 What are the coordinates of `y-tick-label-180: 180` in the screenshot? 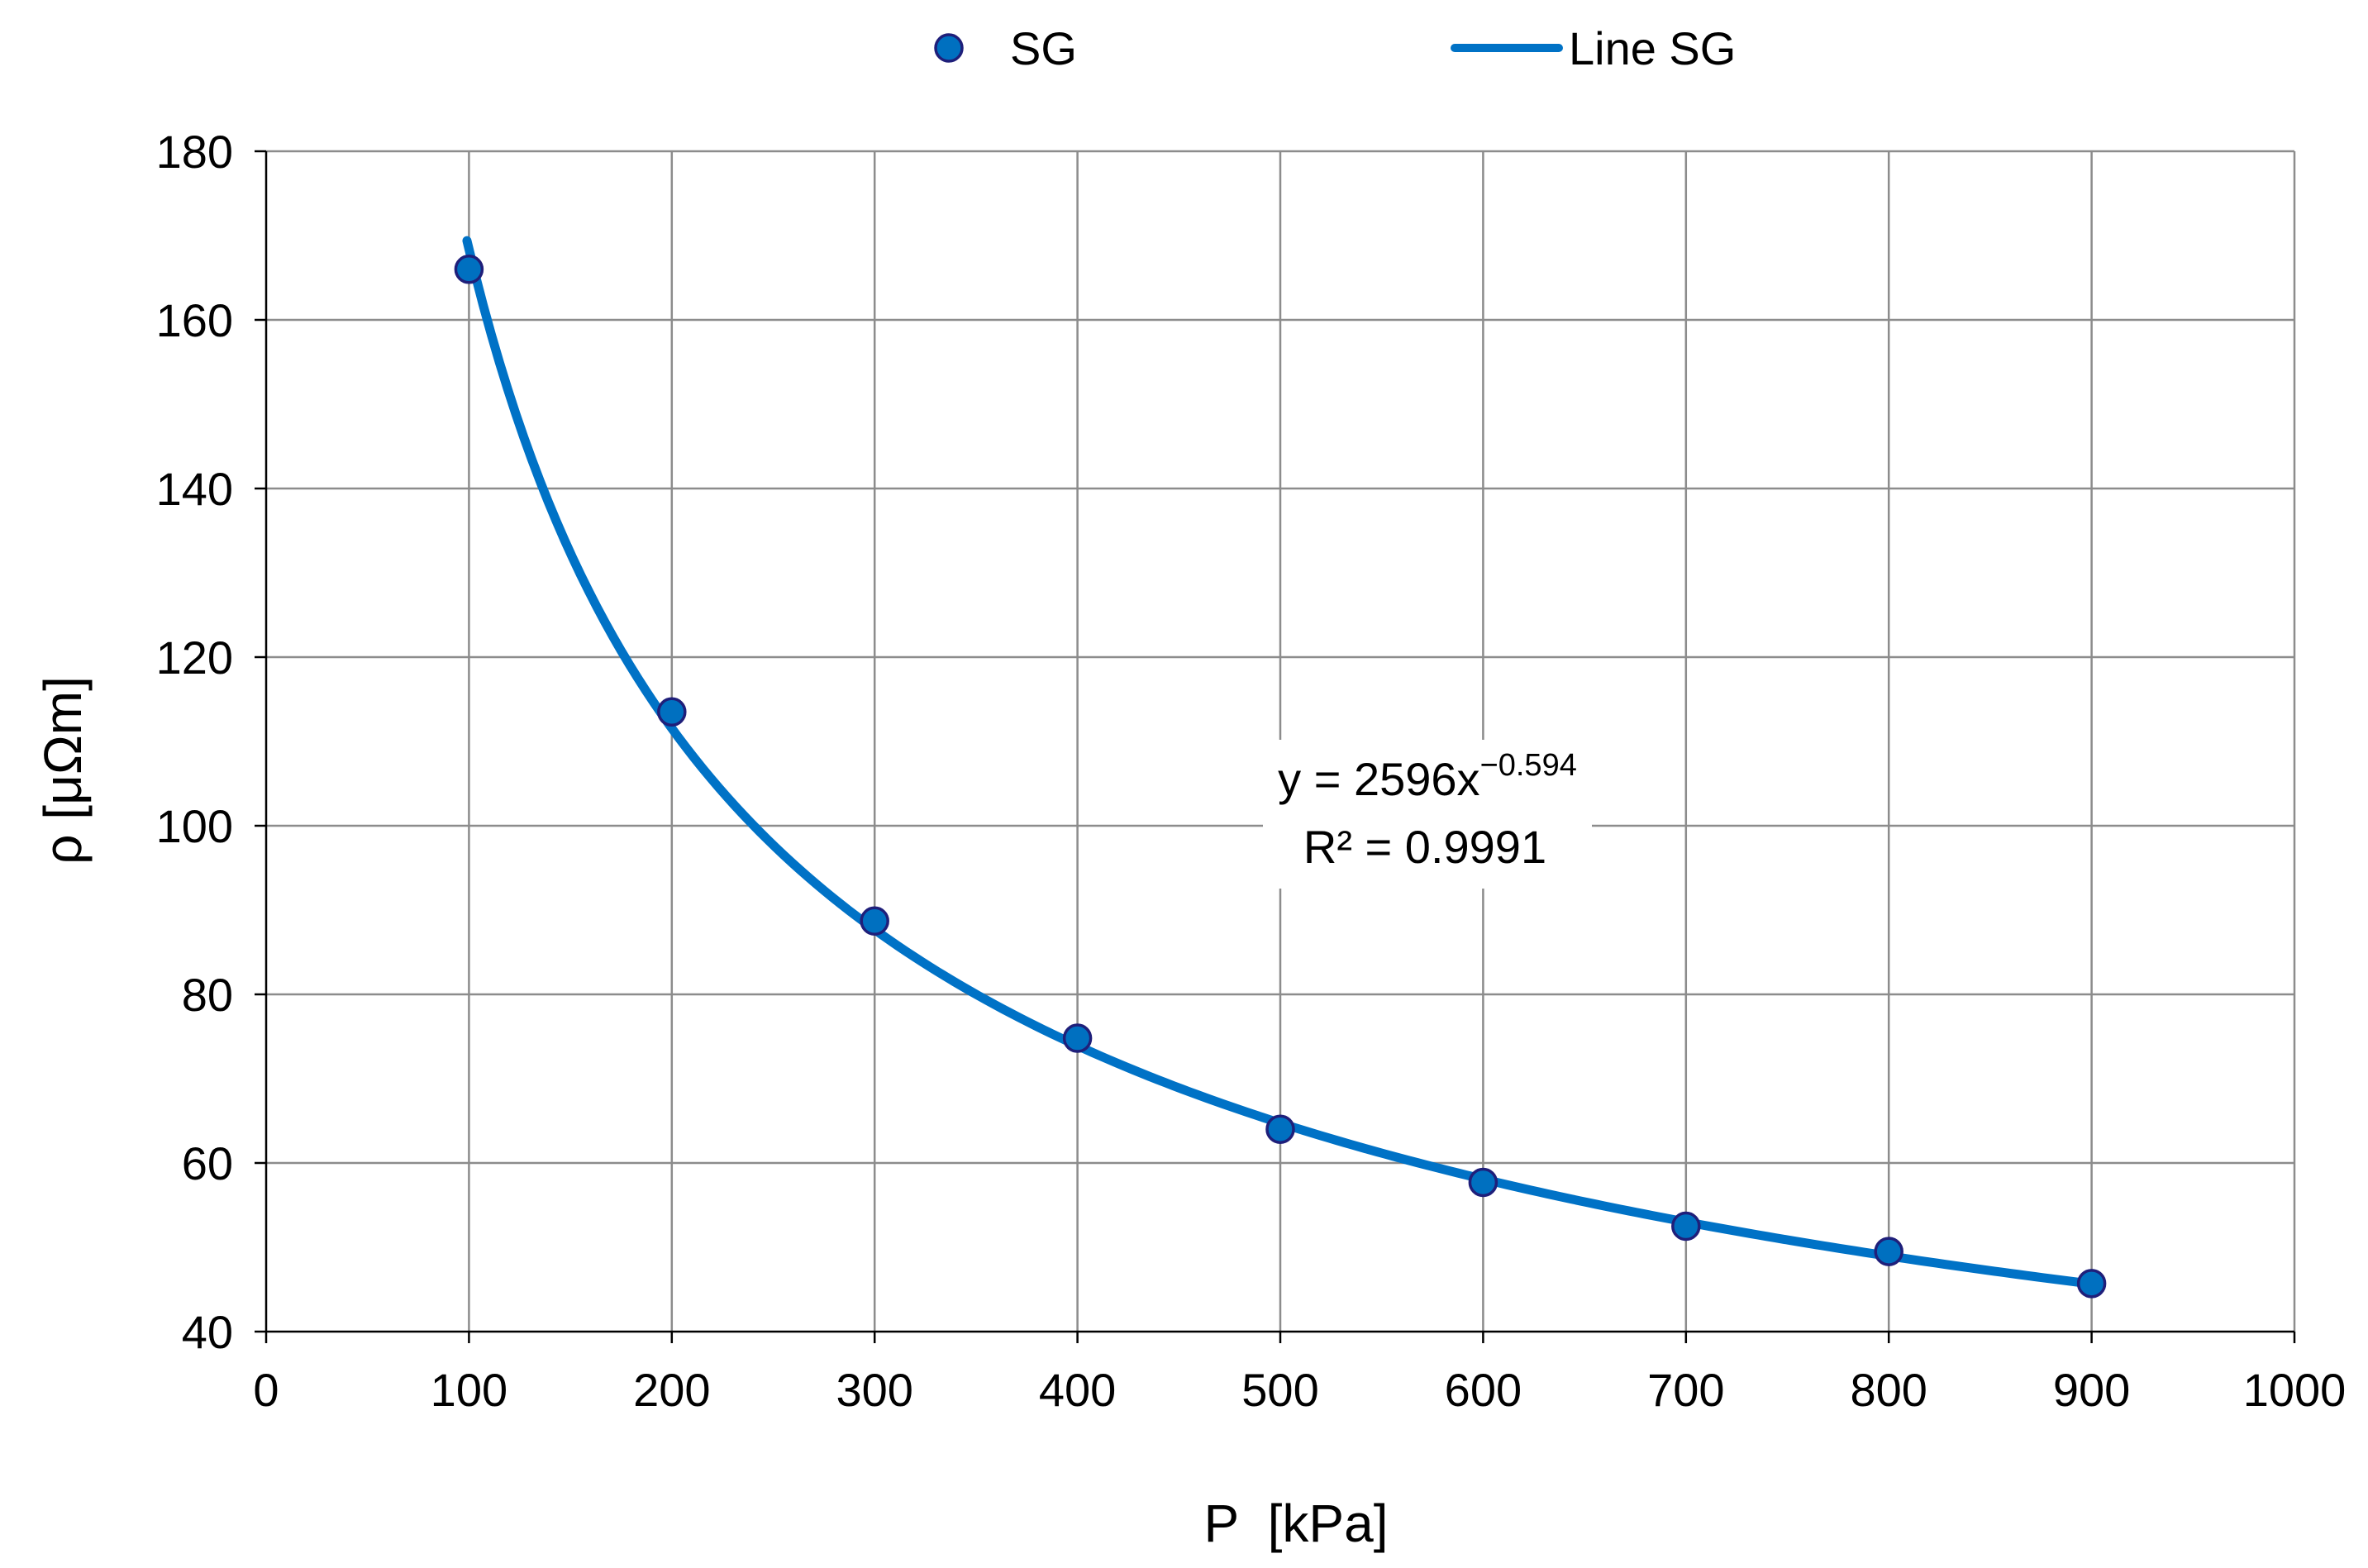 It's located at (194, 152).